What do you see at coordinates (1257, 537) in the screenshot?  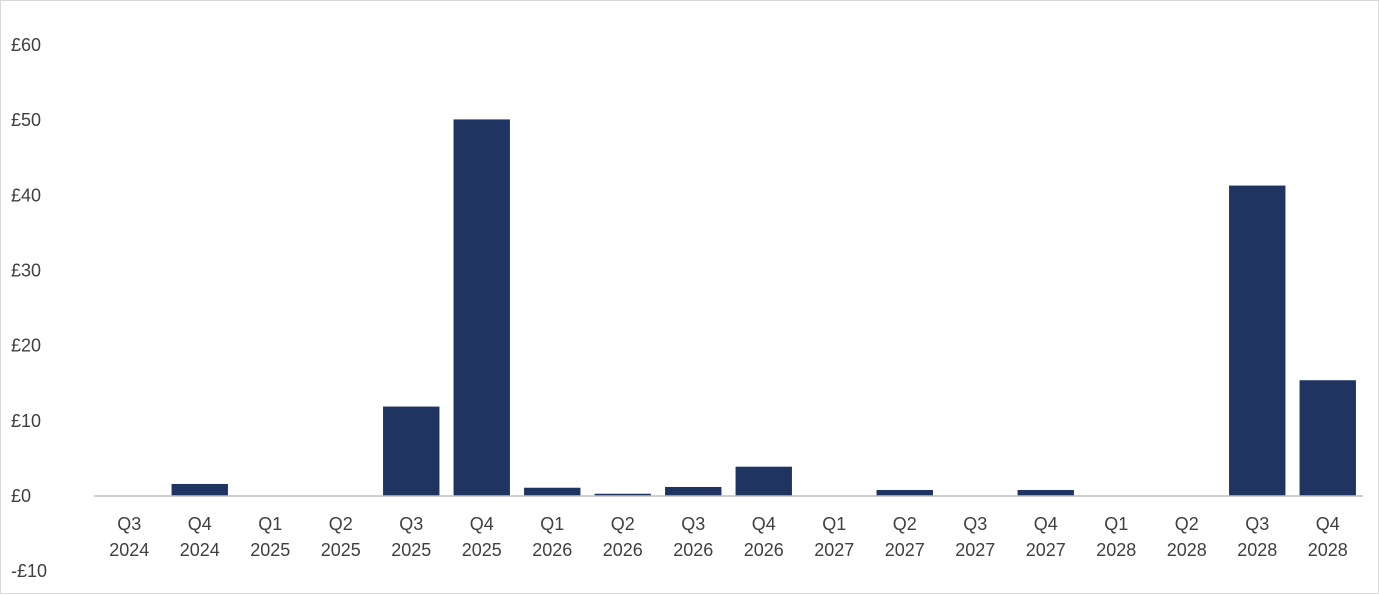 I see `x-category-label: Q3 2028` at bounding box center [1257, 537].